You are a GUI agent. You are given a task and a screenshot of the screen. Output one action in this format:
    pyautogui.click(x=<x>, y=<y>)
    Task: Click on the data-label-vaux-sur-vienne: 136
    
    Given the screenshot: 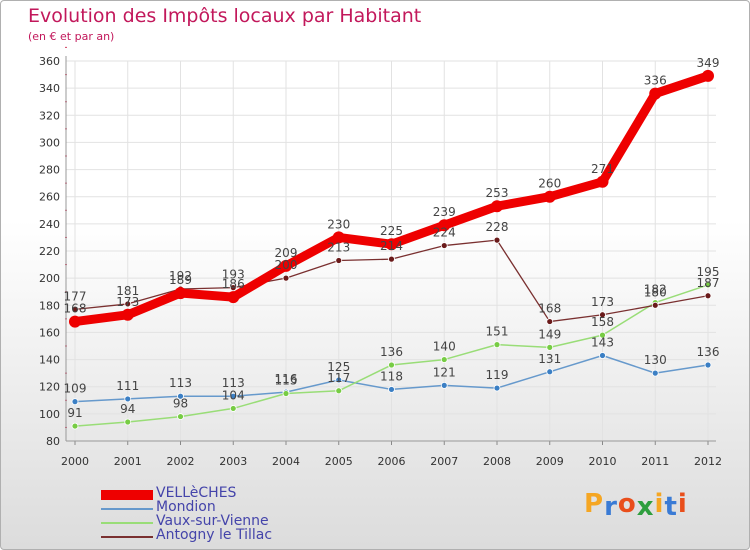 What is the action you would take?
    pyautogui.click(x=391, y=352)
    